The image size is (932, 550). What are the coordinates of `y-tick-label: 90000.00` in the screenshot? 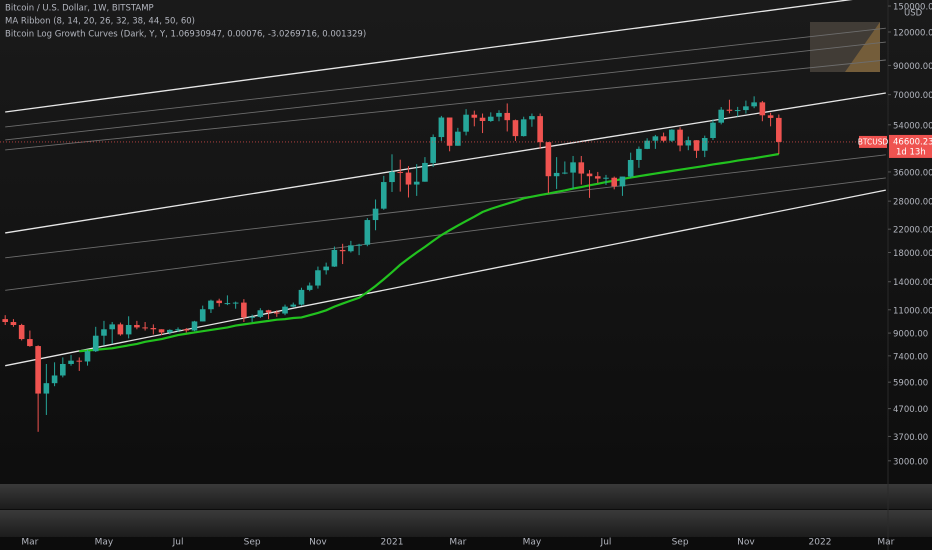 It's located at (912, 67).